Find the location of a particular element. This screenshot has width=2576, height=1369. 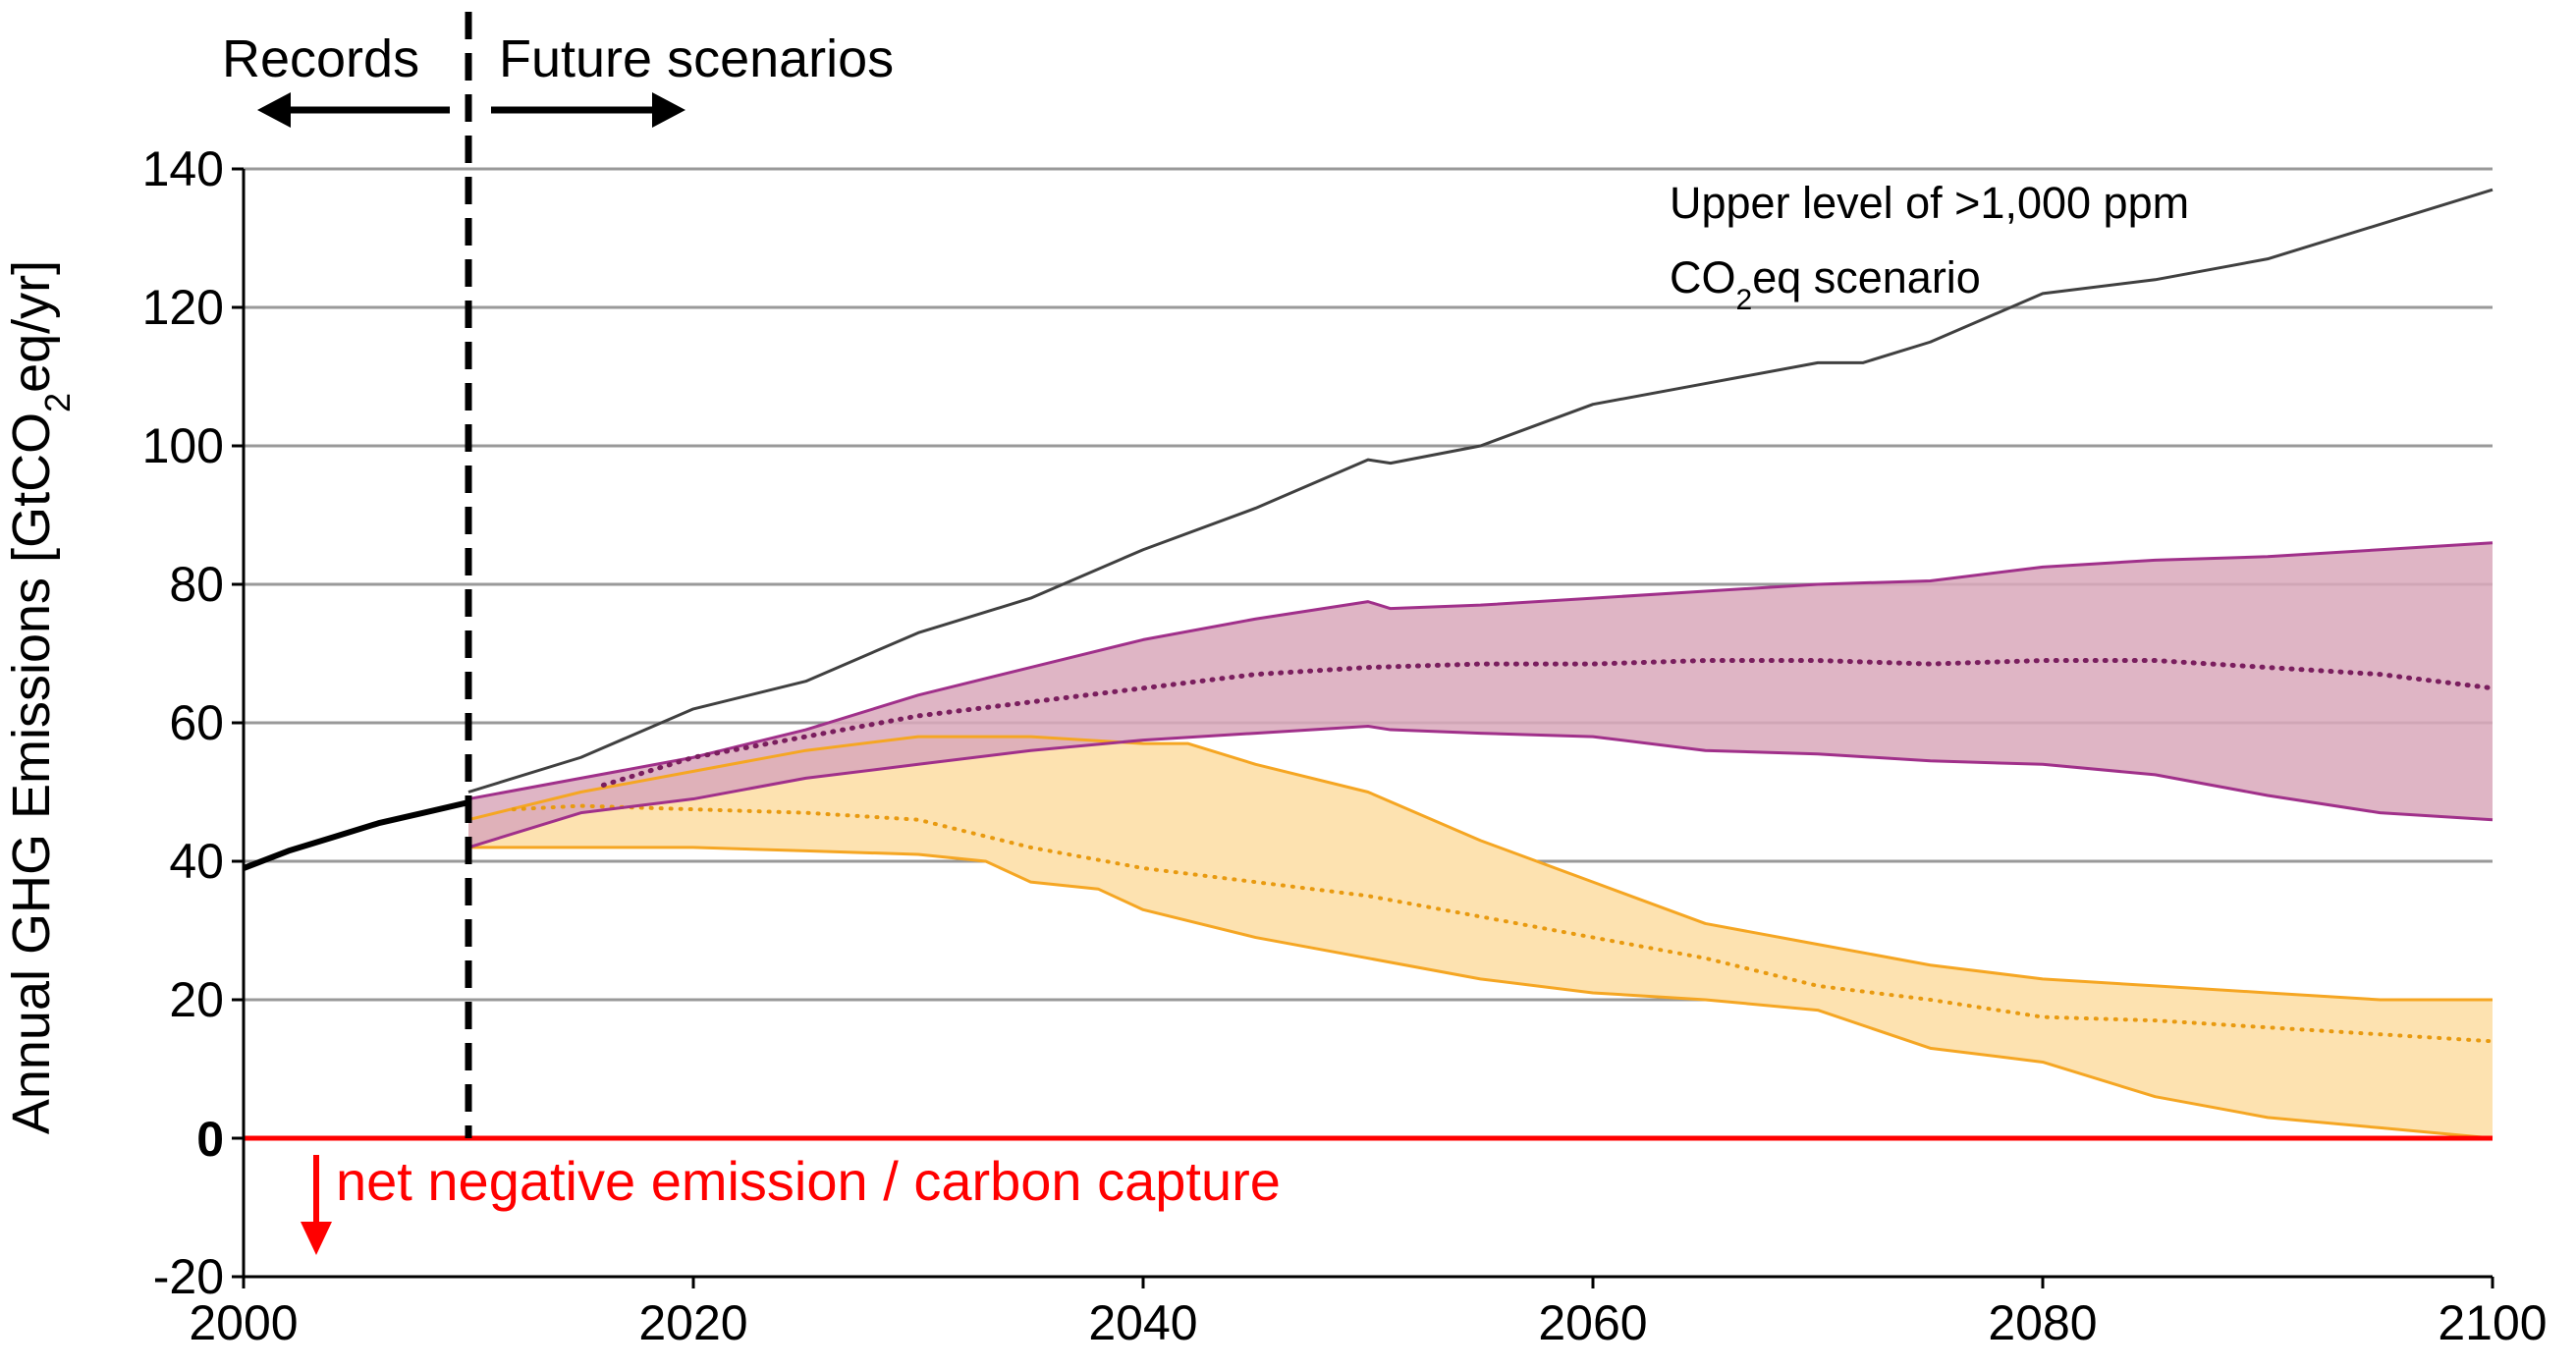

y-tick-label: 40 is located at coordinates (196, 861).